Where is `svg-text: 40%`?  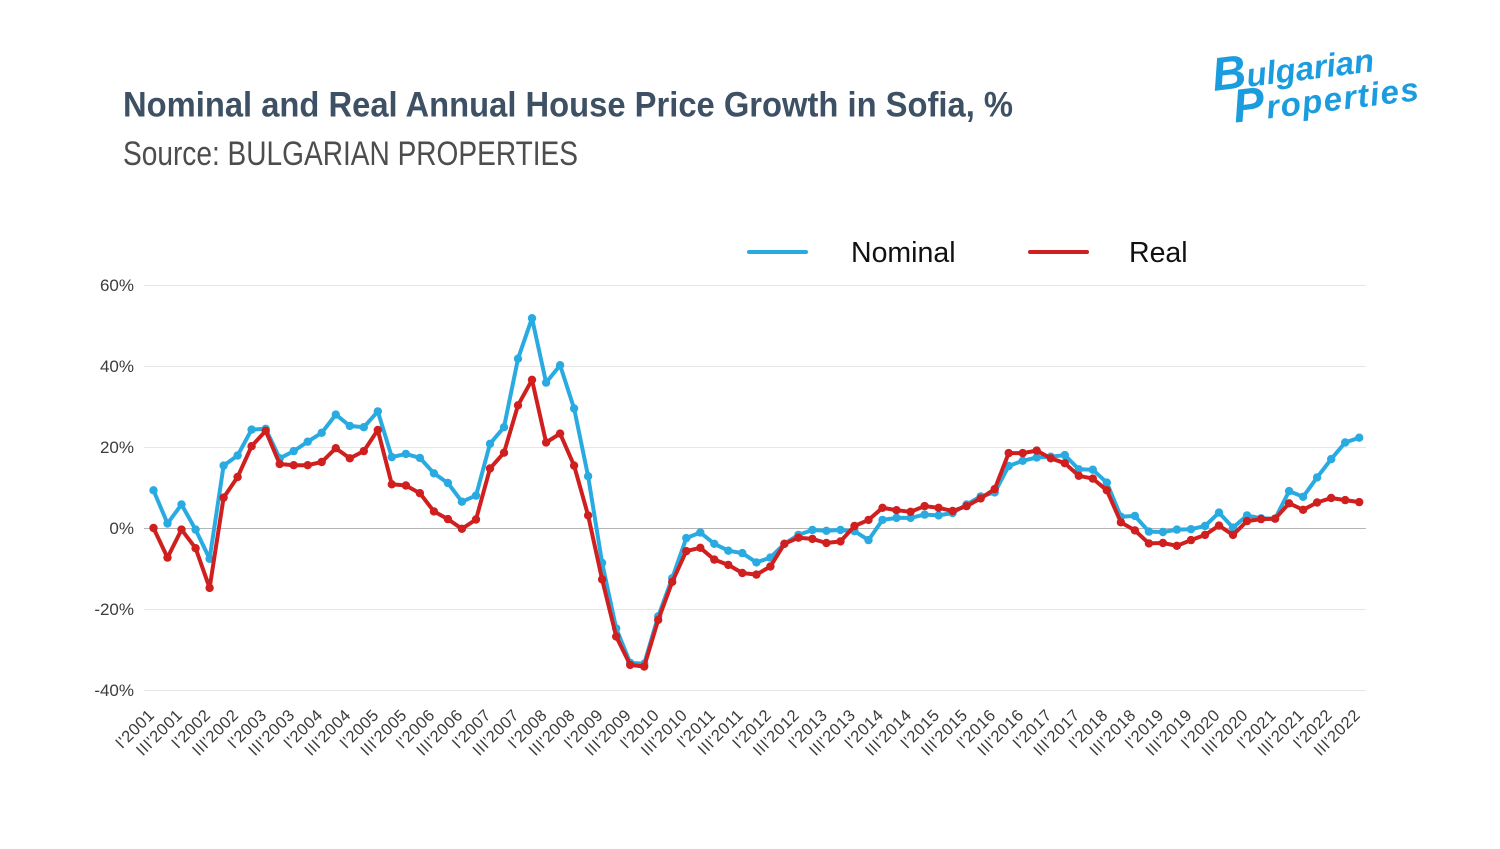
svg-text: 40% is located at coordinates (117, 366).